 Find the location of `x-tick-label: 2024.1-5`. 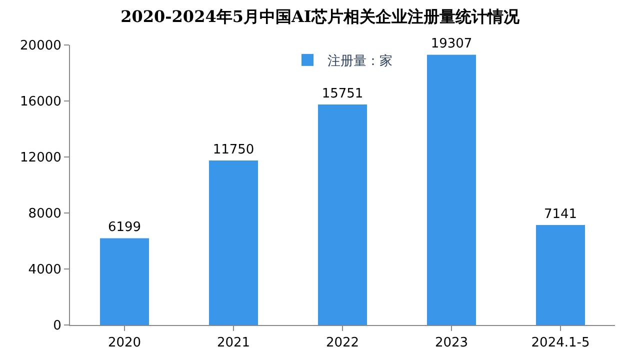

x-tick-label: 2024.1-5 is located at coordinates (560, 343).